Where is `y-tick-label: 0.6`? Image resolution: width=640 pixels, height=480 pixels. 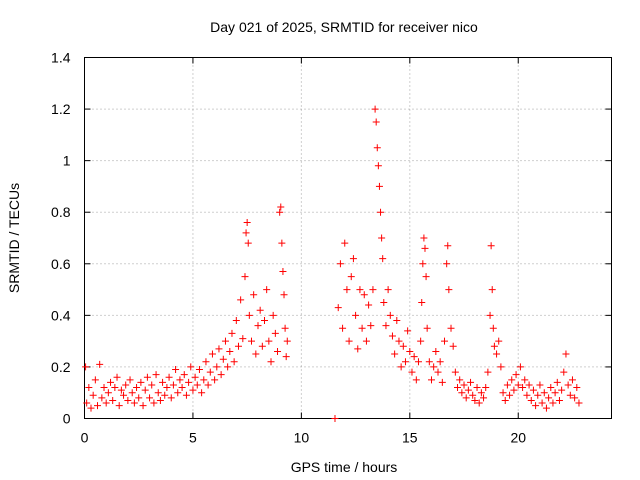
y-tick-label: 0.6 is located at coordinates (61, 264).